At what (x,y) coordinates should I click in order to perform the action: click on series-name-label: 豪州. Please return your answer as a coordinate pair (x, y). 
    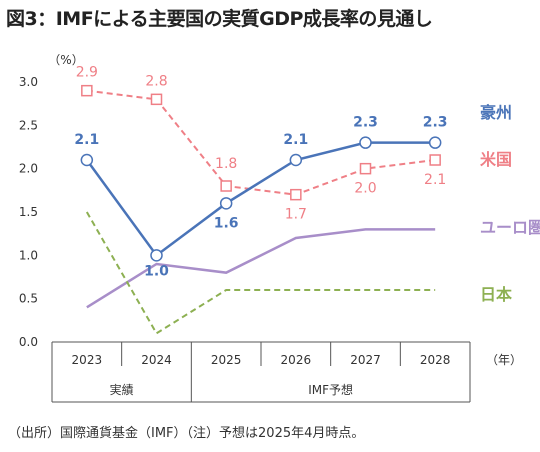
    Looking at the image, I should click on (496, 112).